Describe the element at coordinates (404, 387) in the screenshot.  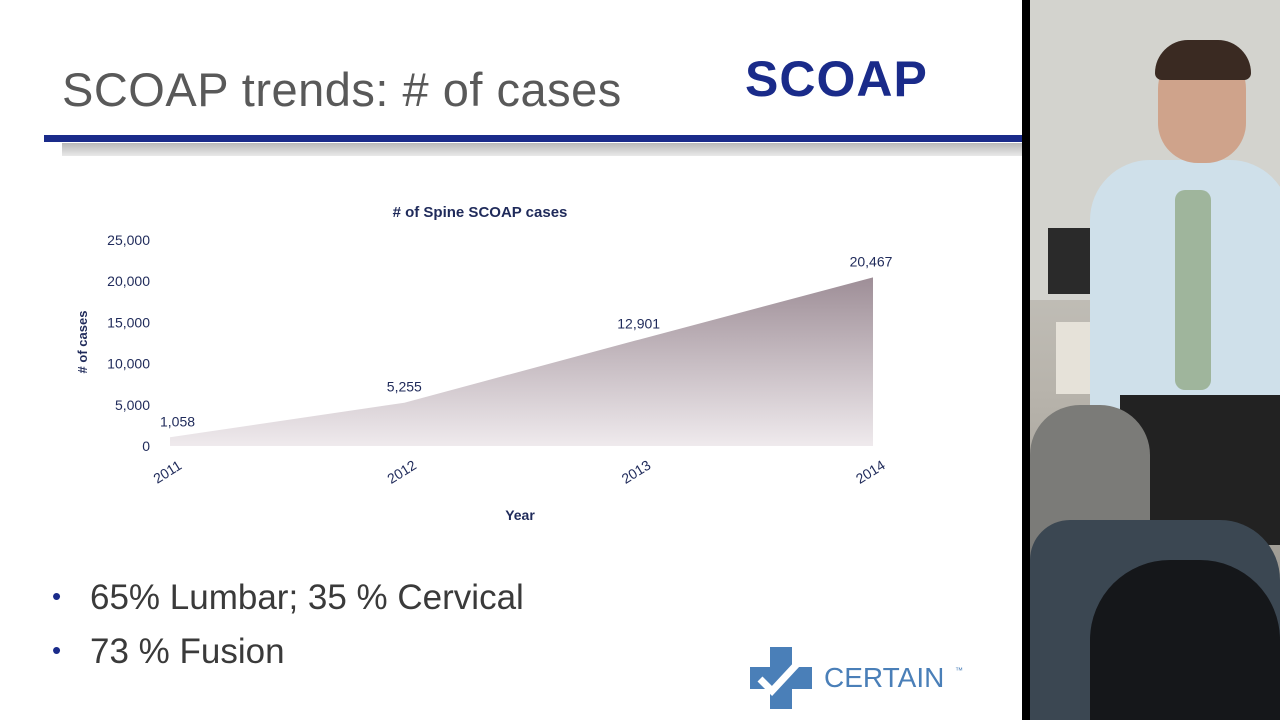
I see `data-label: 5,255` at that location.